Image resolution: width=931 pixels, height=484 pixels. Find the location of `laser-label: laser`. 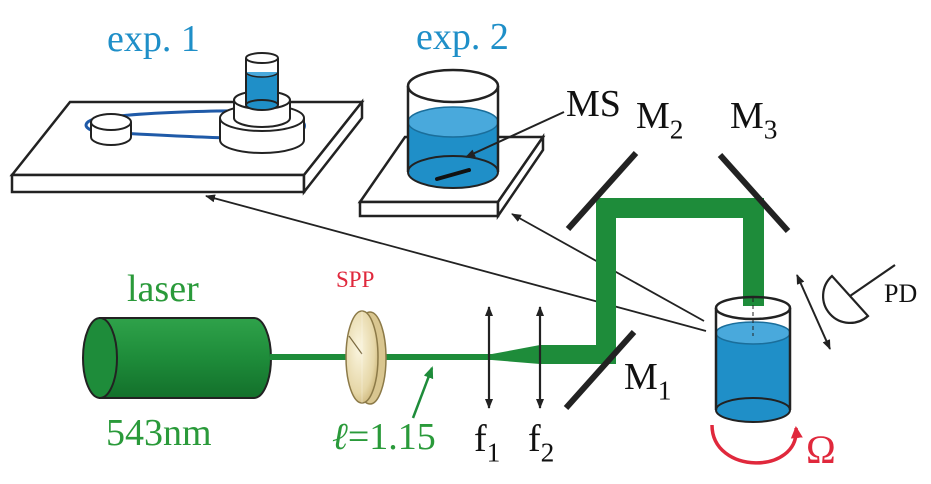

laser-label: laser is located at coordinates (163, 289).